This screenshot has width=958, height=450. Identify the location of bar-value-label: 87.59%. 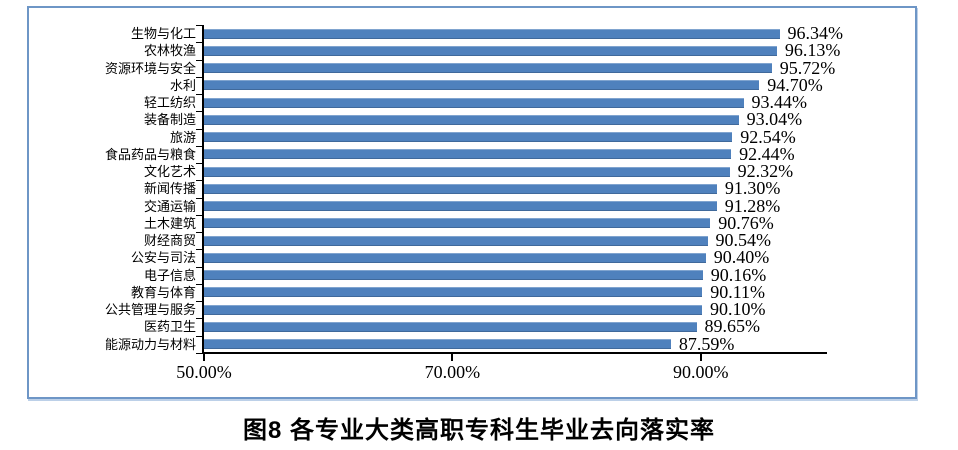
(706, 343).